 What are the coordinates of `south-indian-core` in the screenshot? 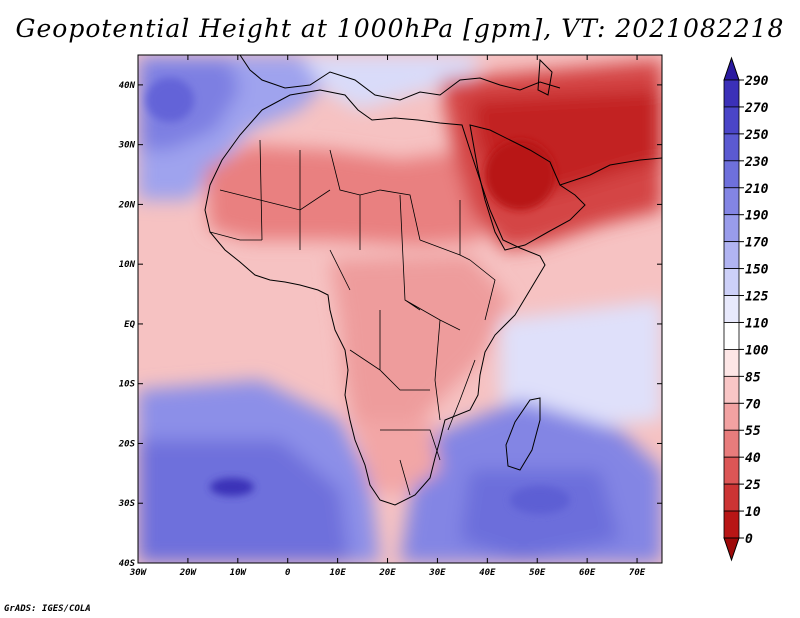 It's located at (540, 515).